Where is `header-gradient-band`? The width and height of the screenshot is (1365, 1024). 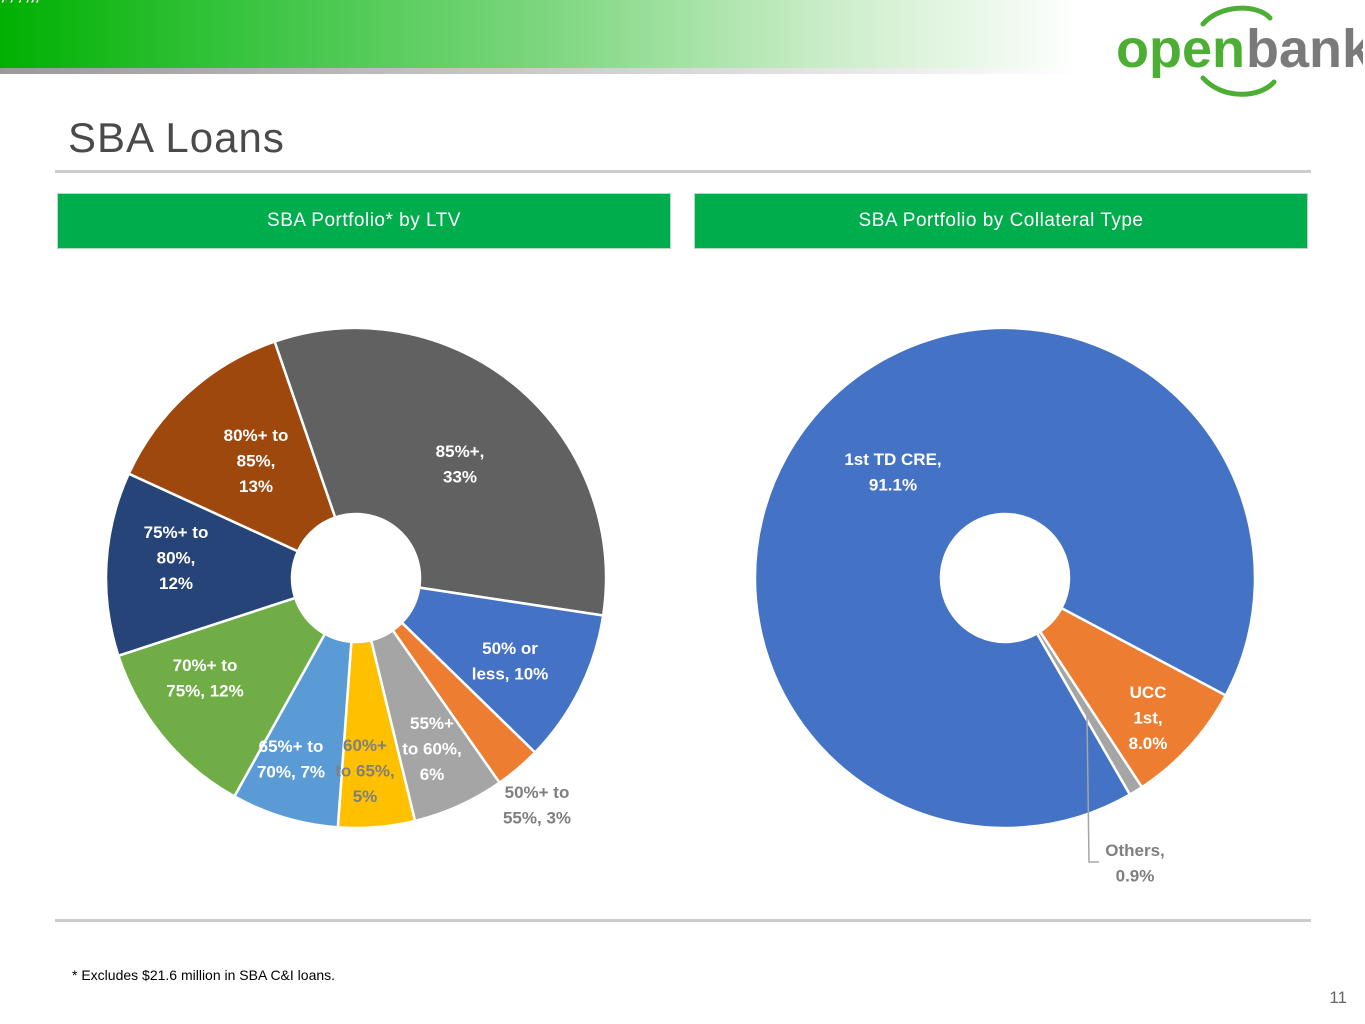
header-gradient-band is located at coordinates (540, 34).